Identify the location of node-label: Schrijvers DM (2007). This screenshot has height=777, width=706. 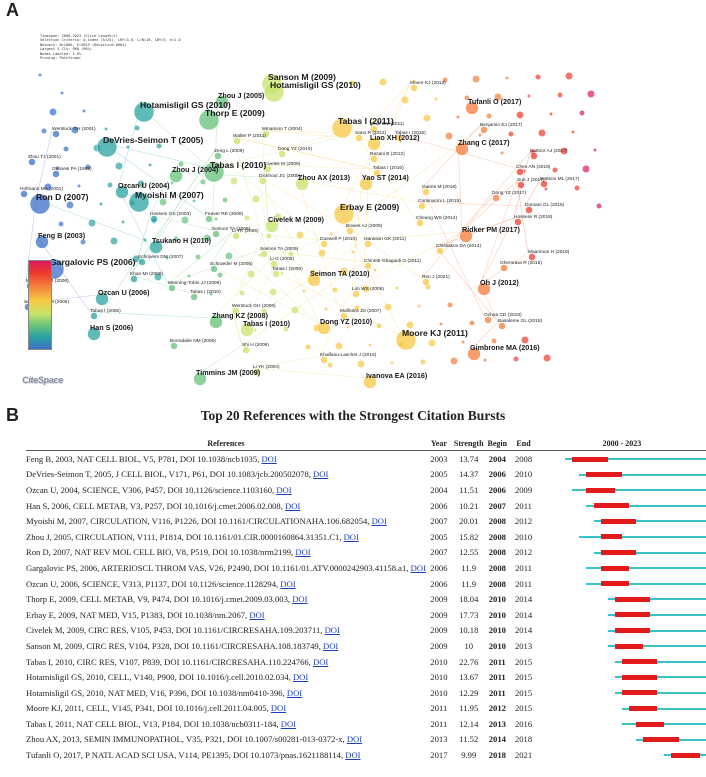
(160, 257).